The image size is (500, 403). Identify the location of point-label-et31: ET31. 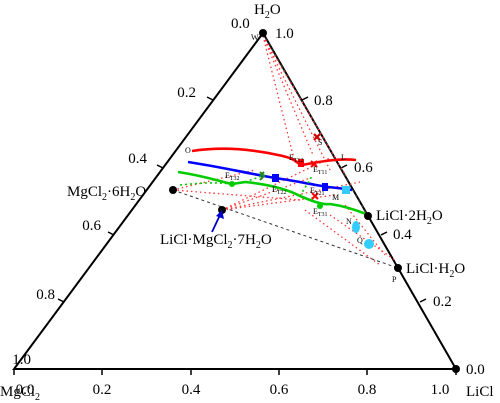
(320, 212).